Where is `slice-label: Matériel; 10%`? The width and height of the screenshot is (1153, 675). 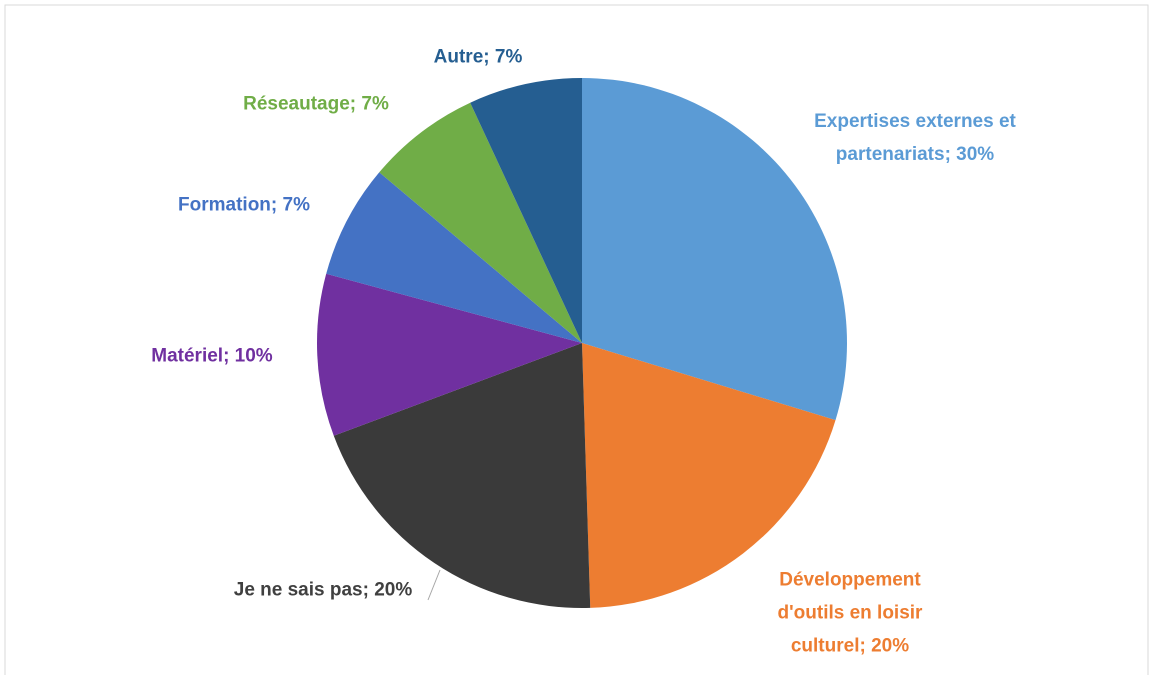 slice-label: Matériel; 10% is located at coordinates (212, 356).